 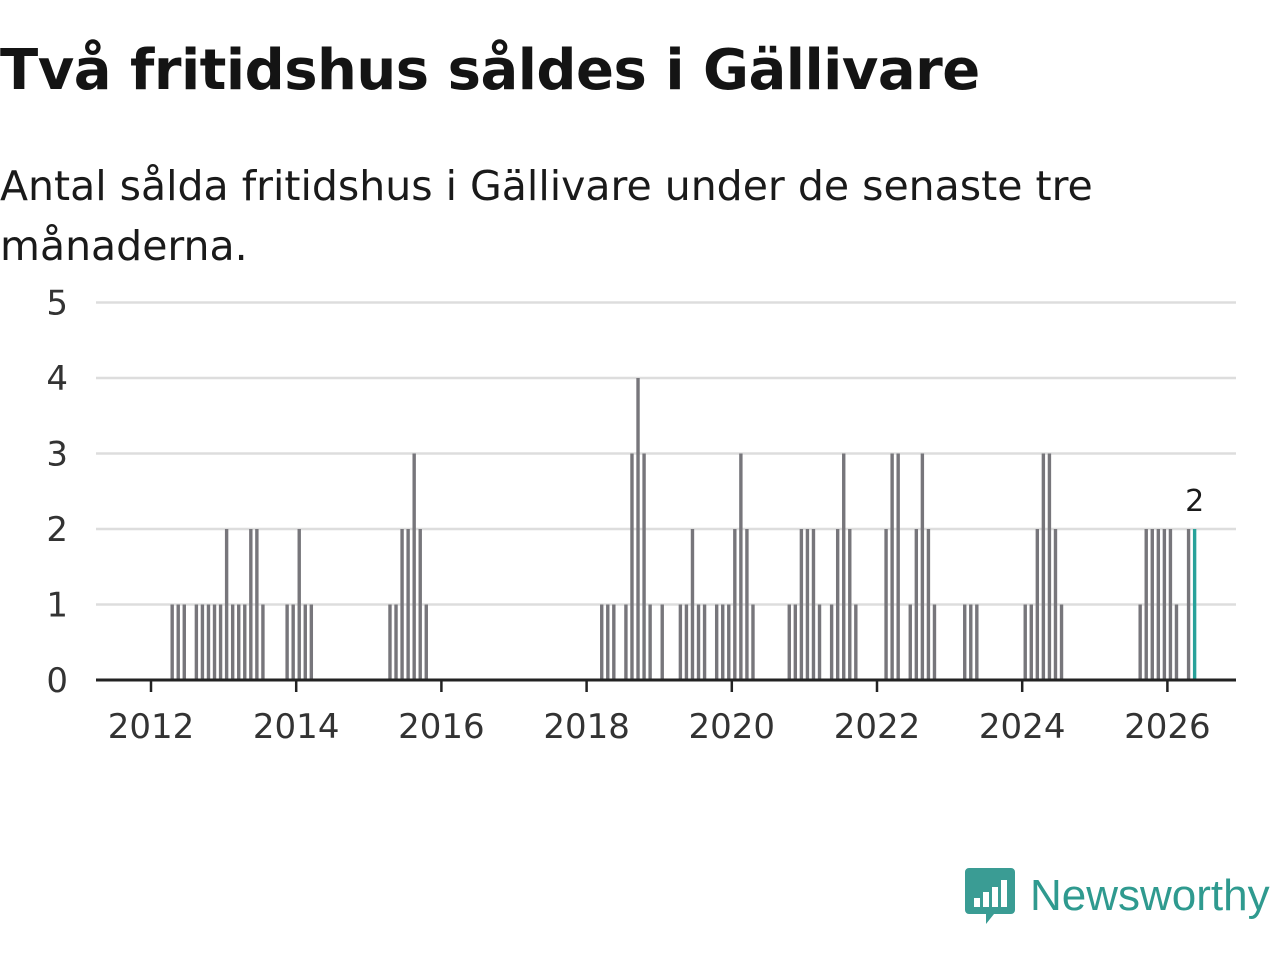 I want to click on latest-value-label: 2, so click(x=1194, y=501).